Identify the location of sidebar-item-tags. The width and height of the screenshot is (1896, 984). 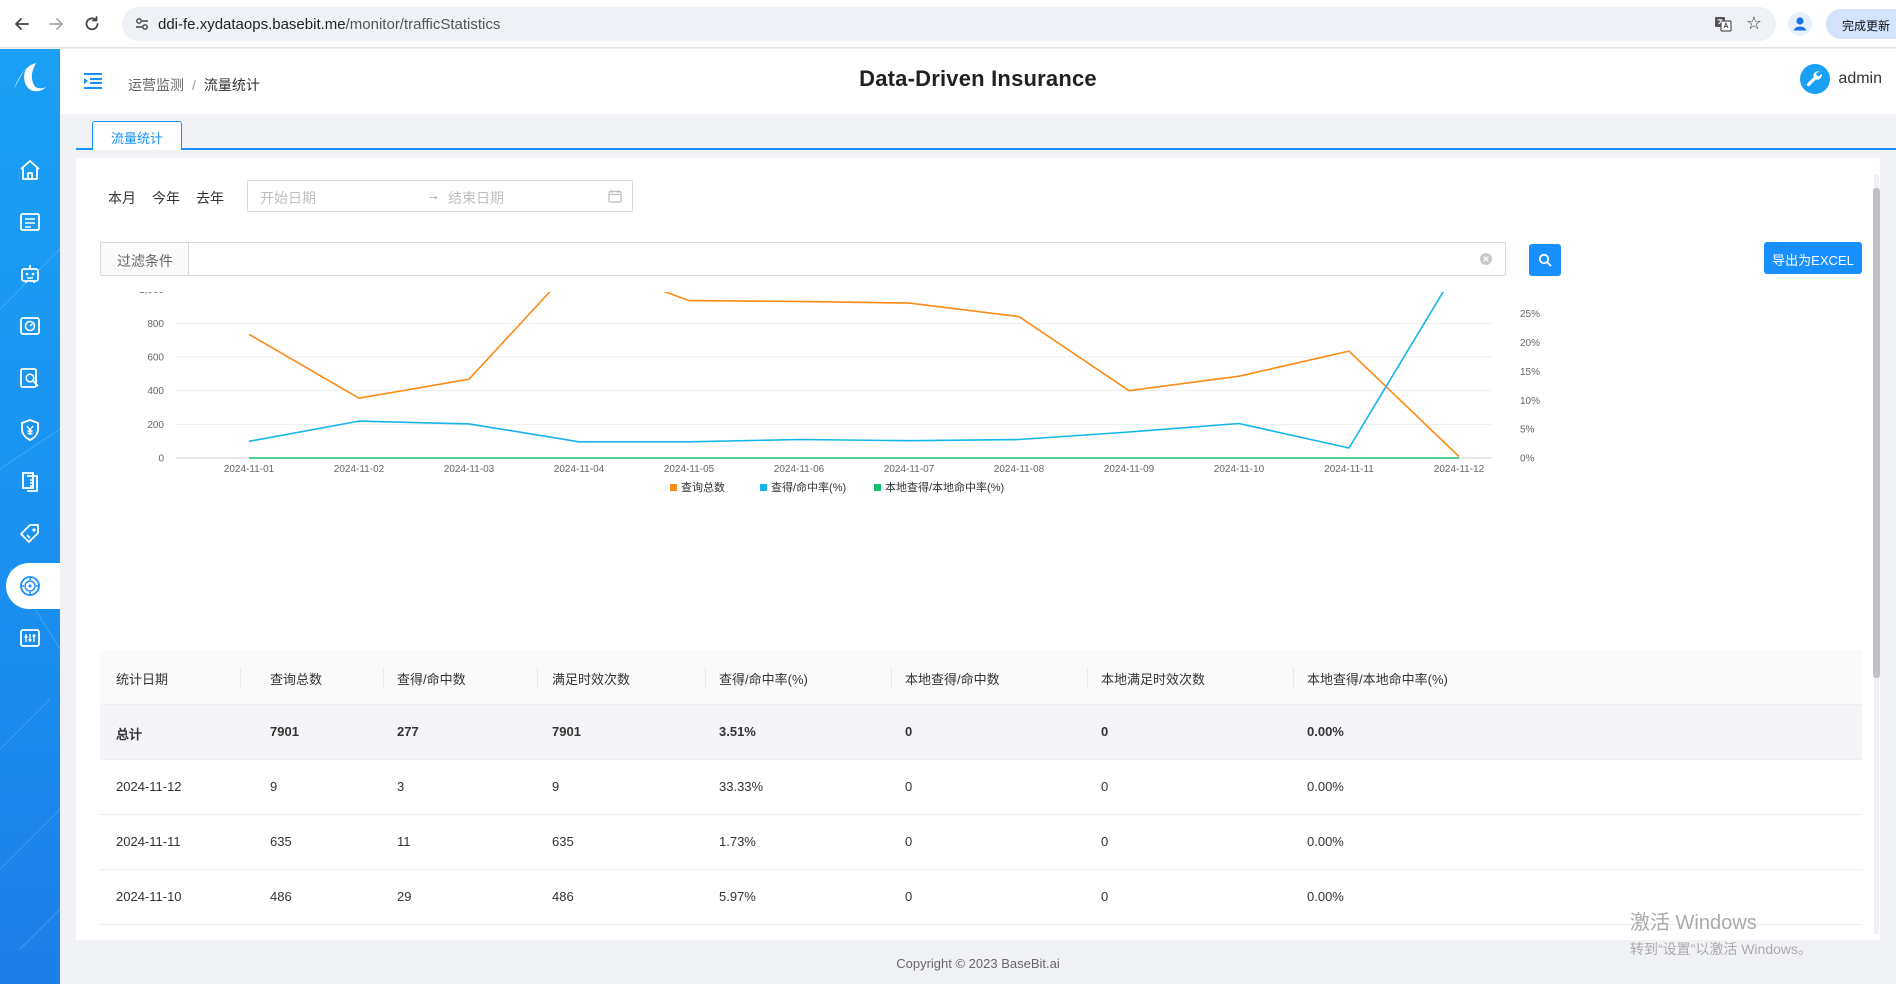
(30, 534).